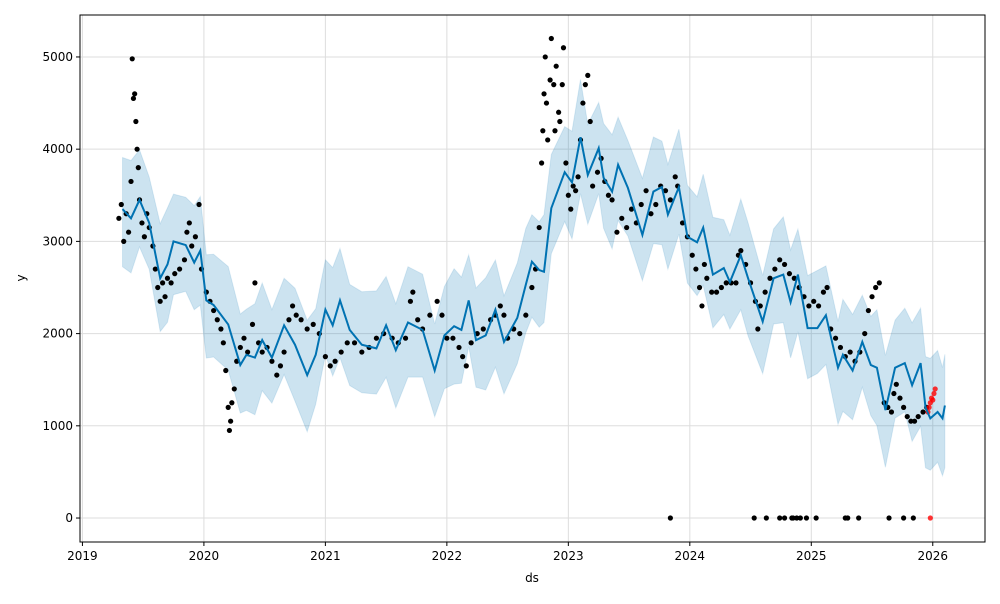 This screenshot has width=1000, height=604. What do you see at coordinates (447, 556) in the screenshot?
I see `x-tick-label: 2022` at bounding box center [447, 556].